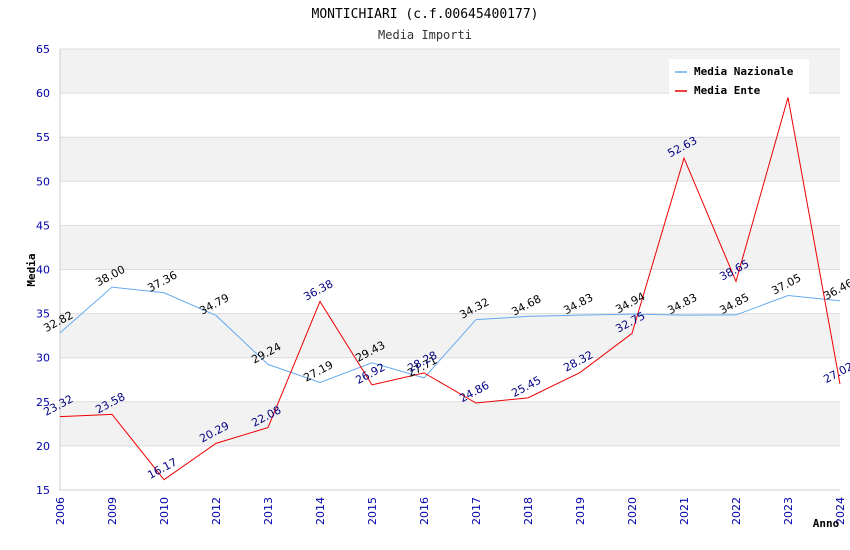 The image size is (850, 550). What do you see at coordinates (43, 225) in the screenshot?
I see `y-tick-label: 45` at bounding box center [43, 225].